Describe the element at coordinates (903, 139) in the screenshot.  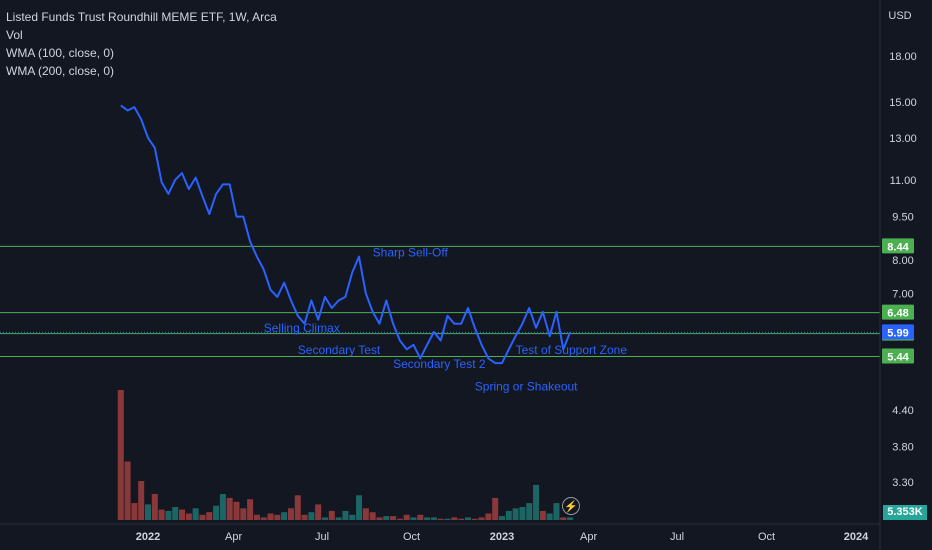
I see `y-tick-label: 13.00` at that location.